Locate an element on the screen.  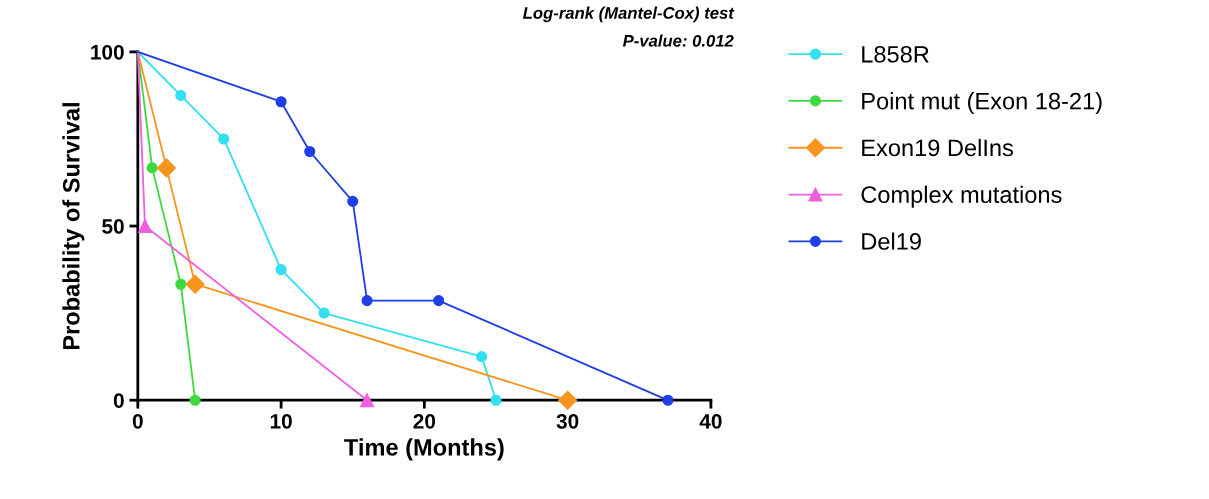
x-tick-label: 0 is located at coordinates (137, 421).